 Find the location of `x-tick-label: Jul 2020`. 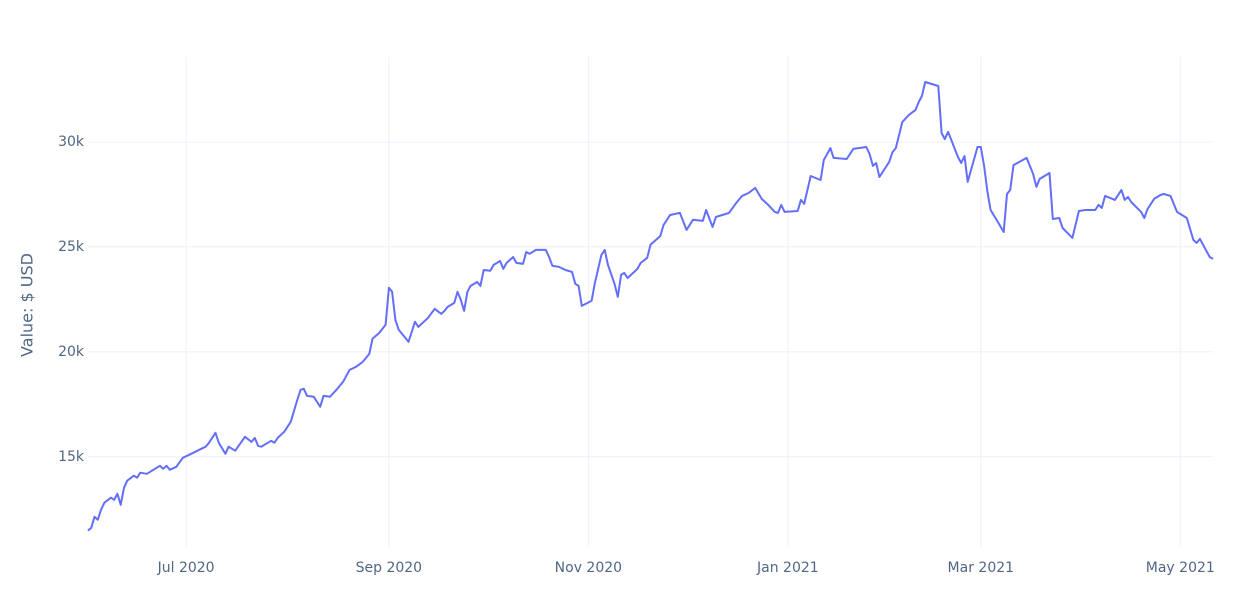

x-tick-label: Jul 2020 is located at coordinates (186, 568).